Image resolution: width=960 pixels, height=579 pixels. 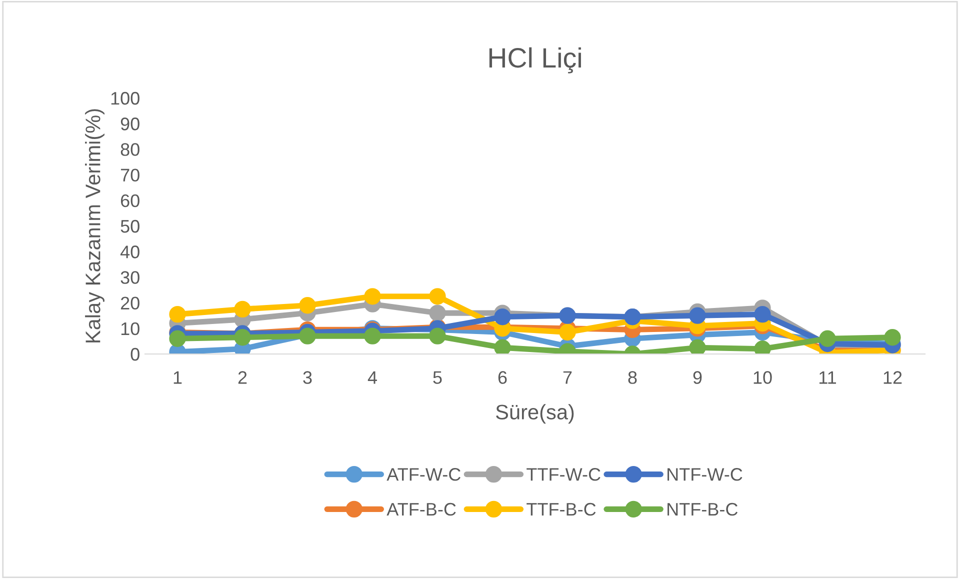 I want to click on legend-label: NTF-W-C, so click(x=705, y=474).